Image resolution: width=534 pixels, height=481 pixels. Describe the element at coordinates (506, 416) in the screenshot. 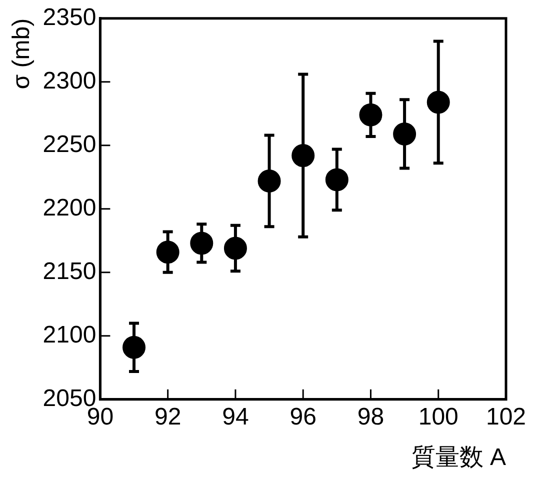

I see `x-tick-label: 102` at that location.